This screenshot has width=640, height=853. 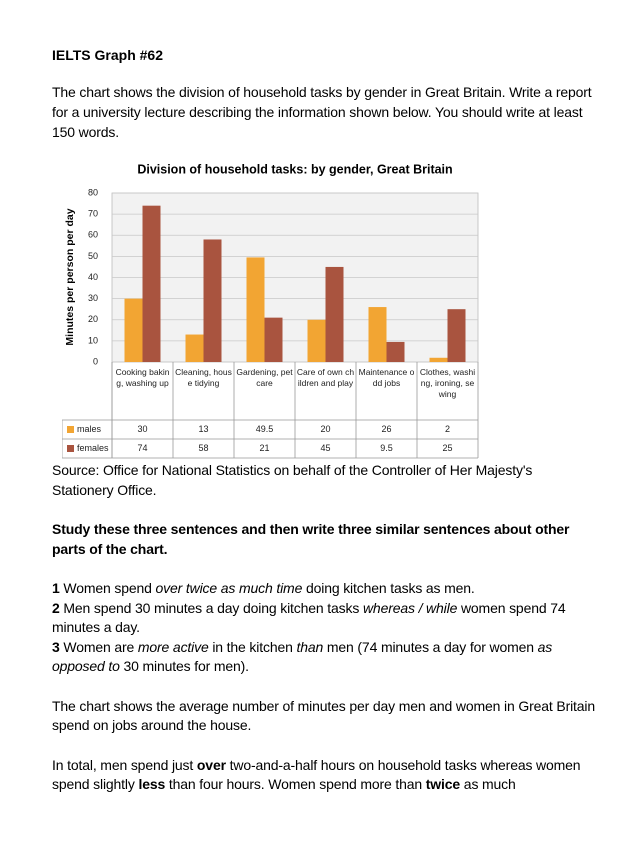 What do you see at coordinates (430, 646) in the screenshot?
I see `text-run: men (74 minutes a day for women` at bounding box center [430, 646].